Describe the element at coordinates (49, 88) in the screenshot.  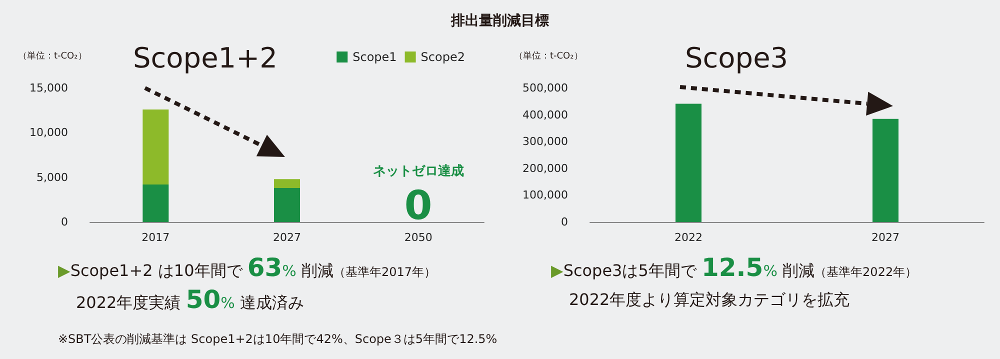
I see `y-tick-label: 15,000` at that location.